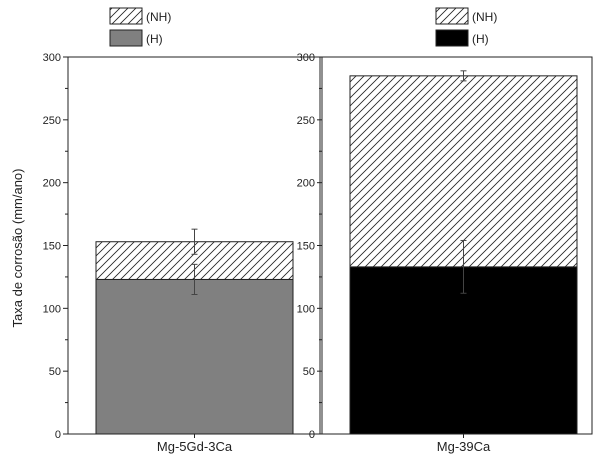  Describe the element at coordinates (464, 446) in the screenshot. I see `category-label: Mg-39Ca` at that location.